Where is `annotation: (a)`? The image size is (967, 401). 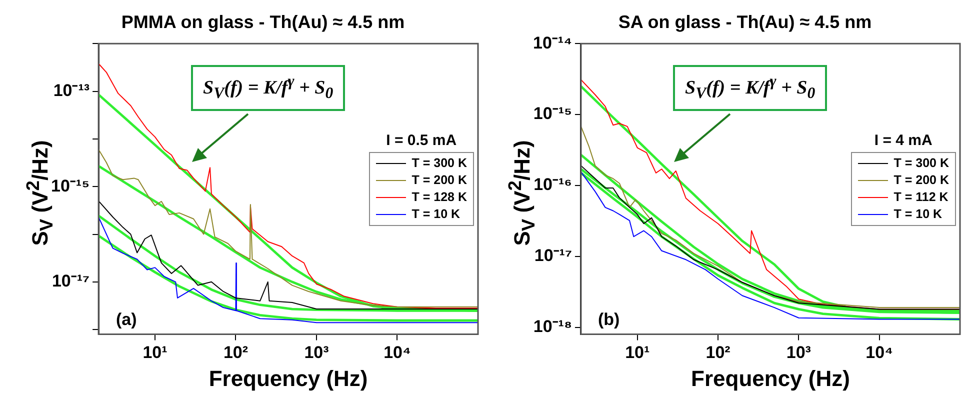
annotation: (a) is located at coordinates (126, 320).